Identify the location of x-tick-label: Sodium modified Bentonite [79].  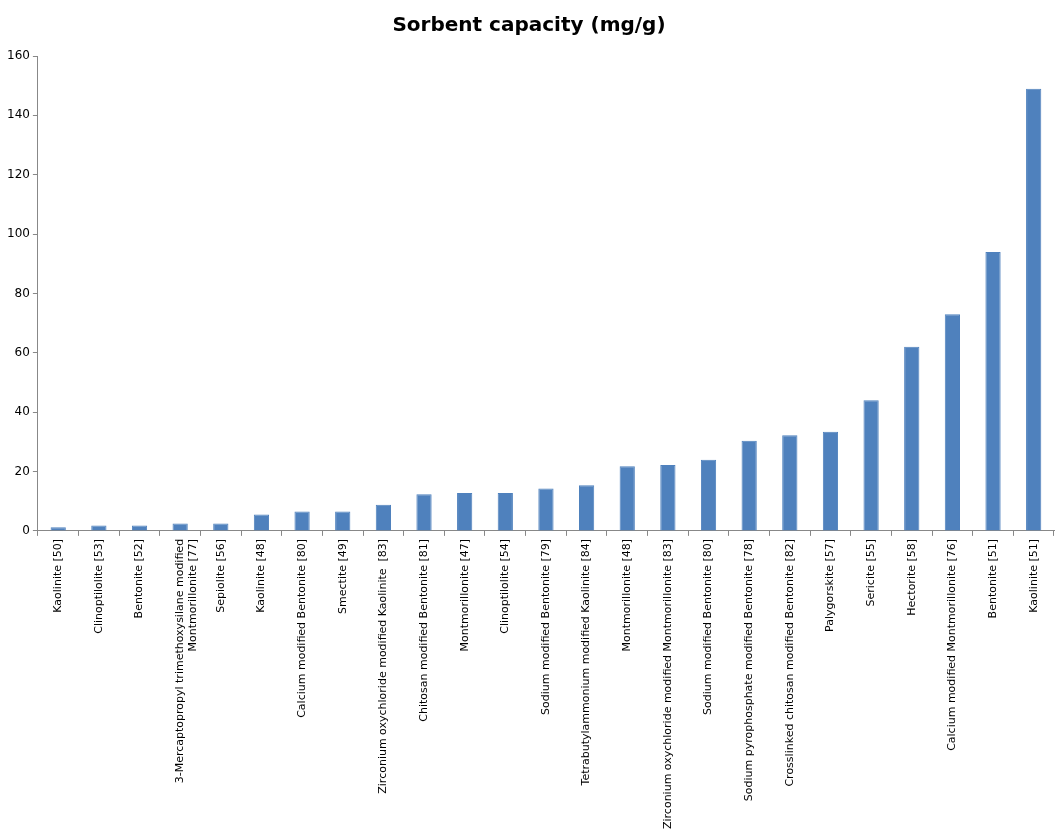
(545, 626).